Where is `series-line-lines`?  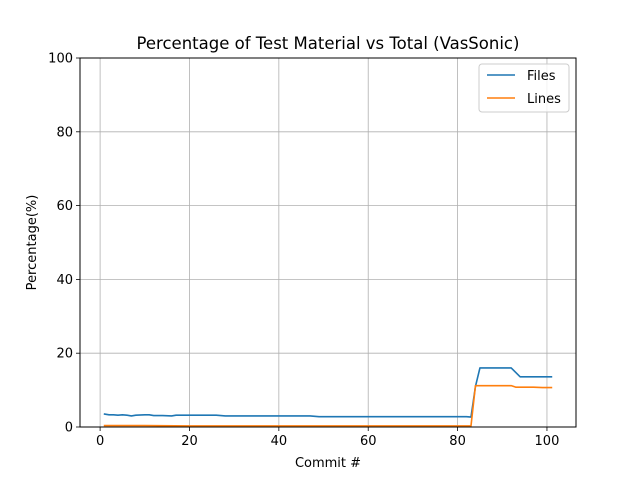 series-line-lines is located at coordinates (328, 405).